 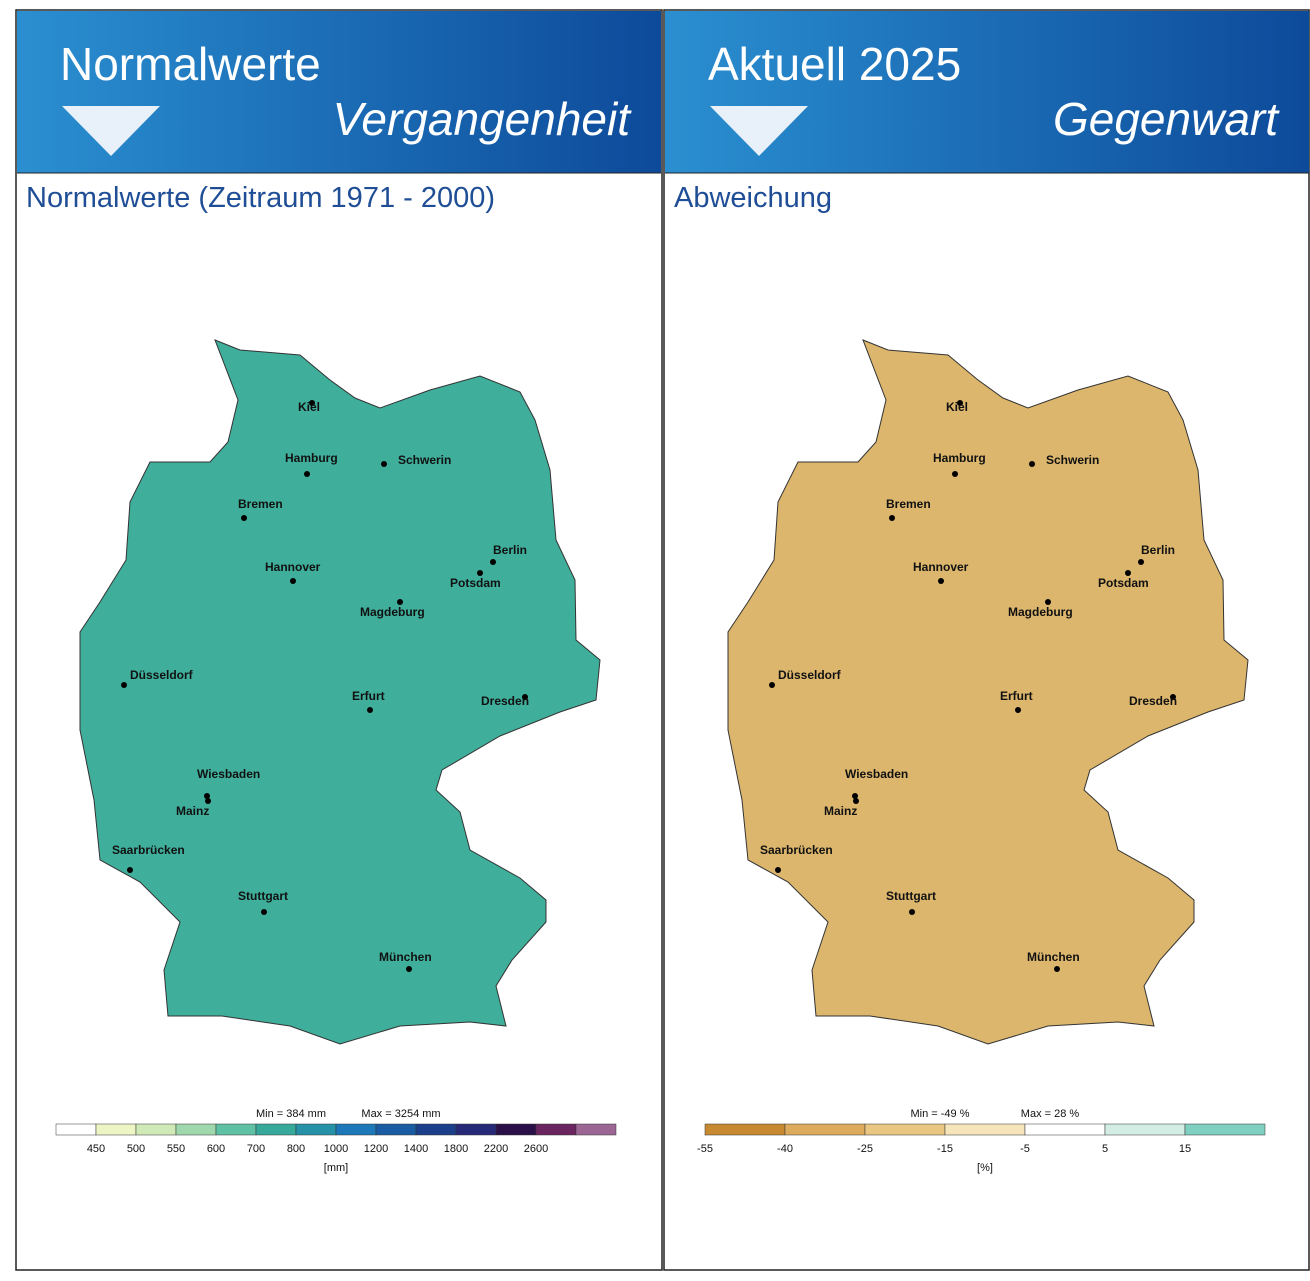 I want to click on legend-tick: 500, so click(x=136, y=1149).